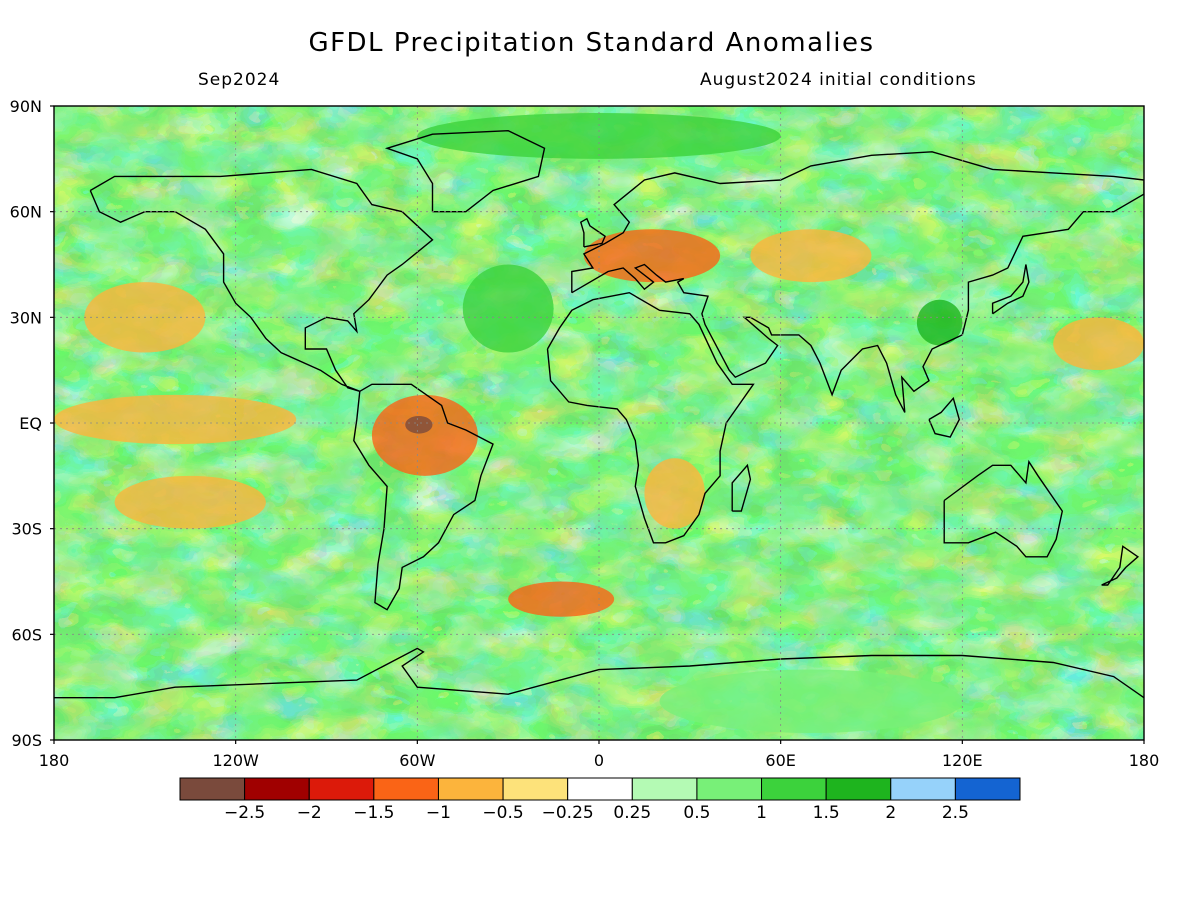 The width and height of the screenshot is (1200, 900). What do you see at coordinates (26, 740) in the screenshot?
I see `latitude-label: 90S` at bounding box center [26, 740].